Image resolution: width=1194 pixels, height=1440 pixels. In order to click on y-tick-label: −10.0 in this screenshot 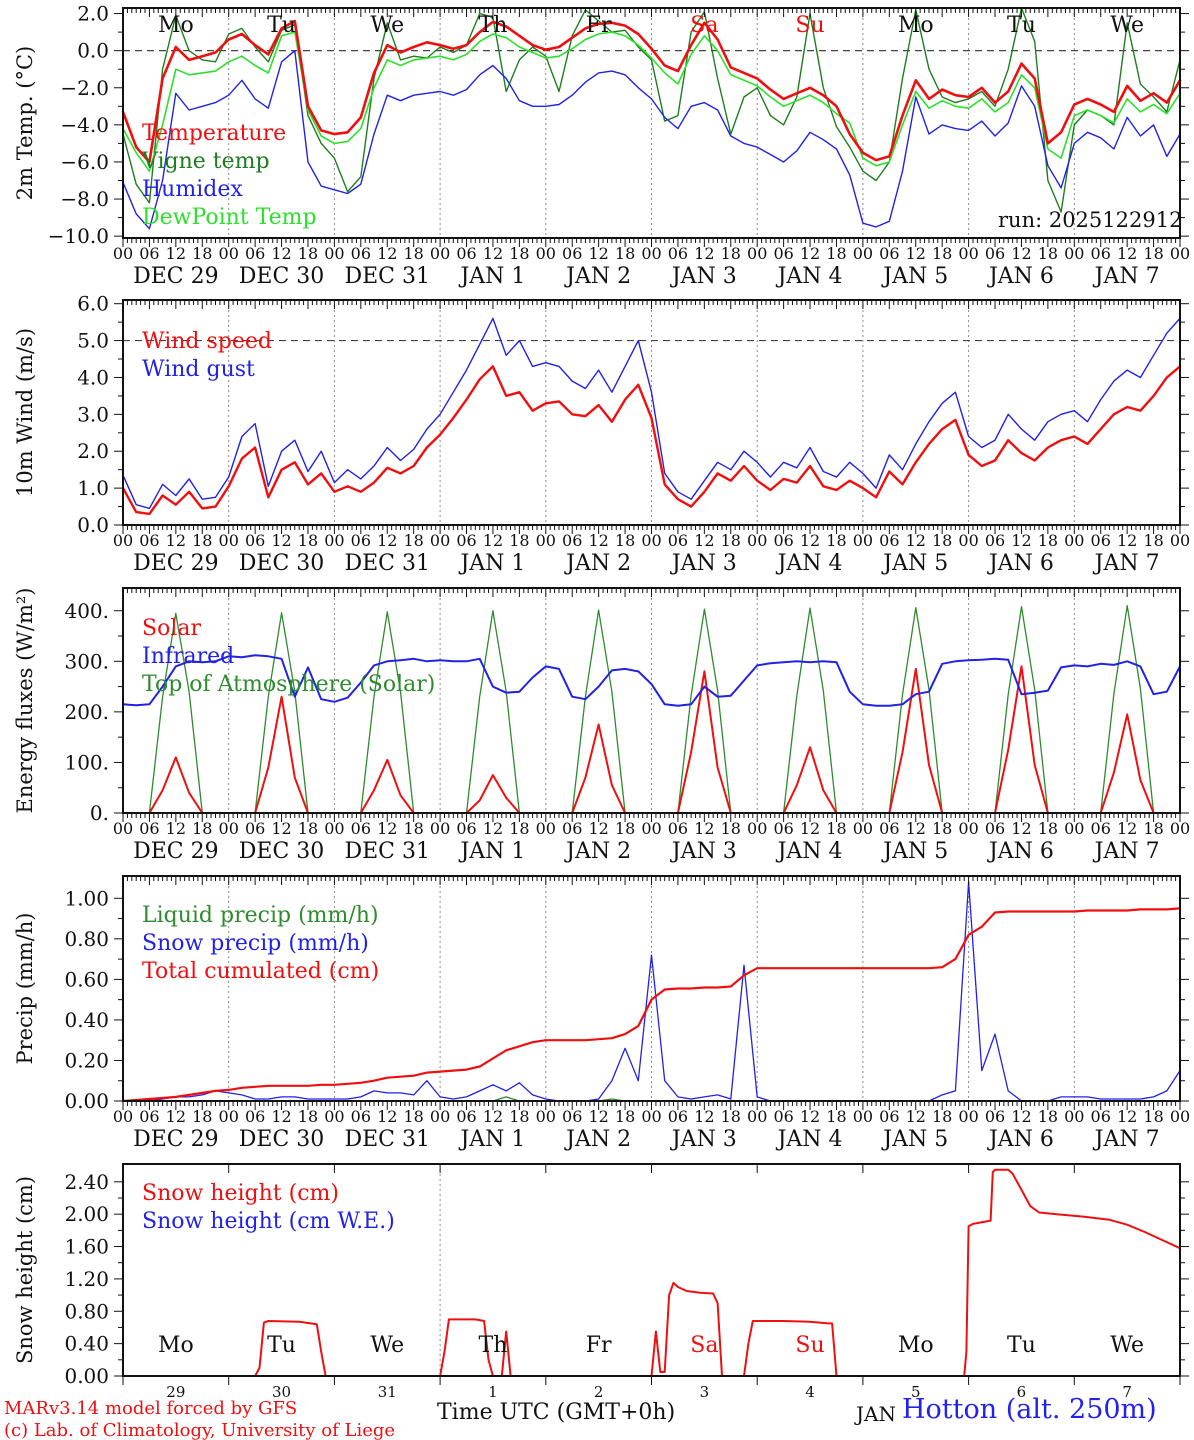, I will do `click(78, 236)`.